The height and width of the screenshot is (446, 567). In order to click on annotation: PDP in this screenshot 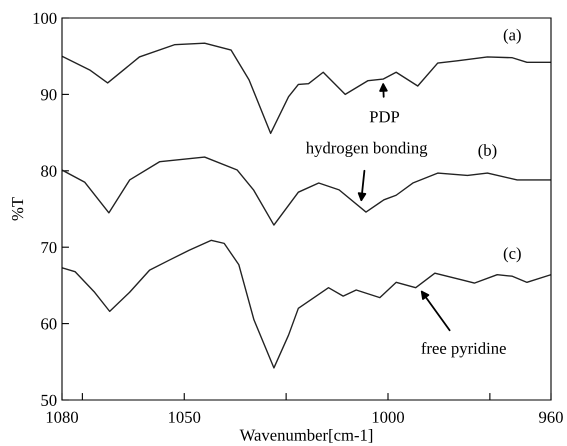, I will do `click(385, 116)`.